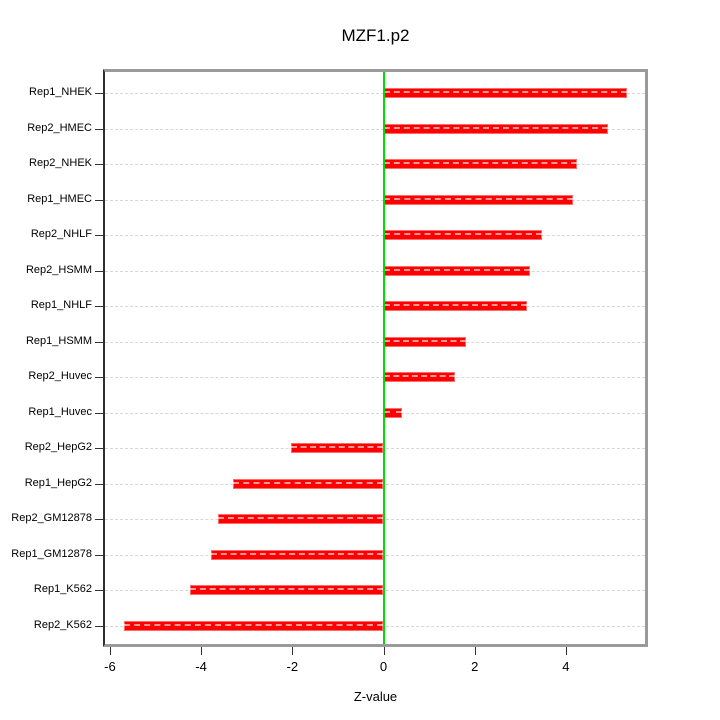 The height and width of the screenshot is (720, 720). I want to click on y-axis-label: Rep1_HMEC, so click(59, 198).